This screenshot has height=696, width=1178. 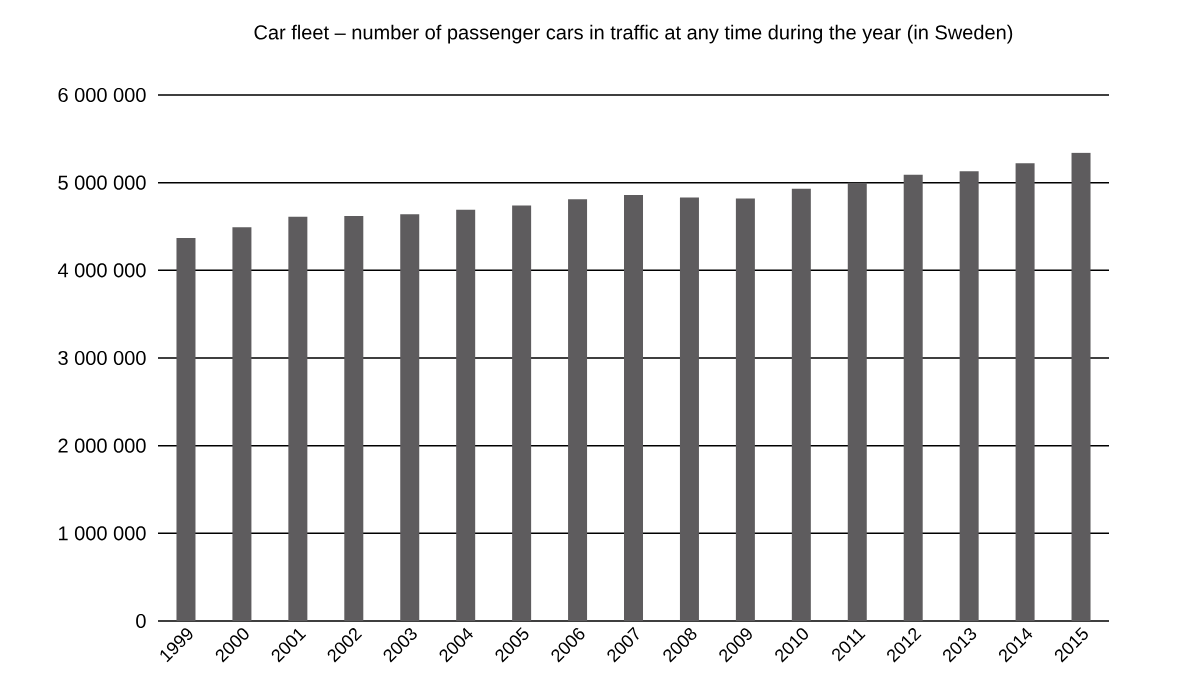 What do you see at coordinates (102, 182) in the screenshot?
I see `y-tick-label: 5 000 000` at bounding box center [102, 182].